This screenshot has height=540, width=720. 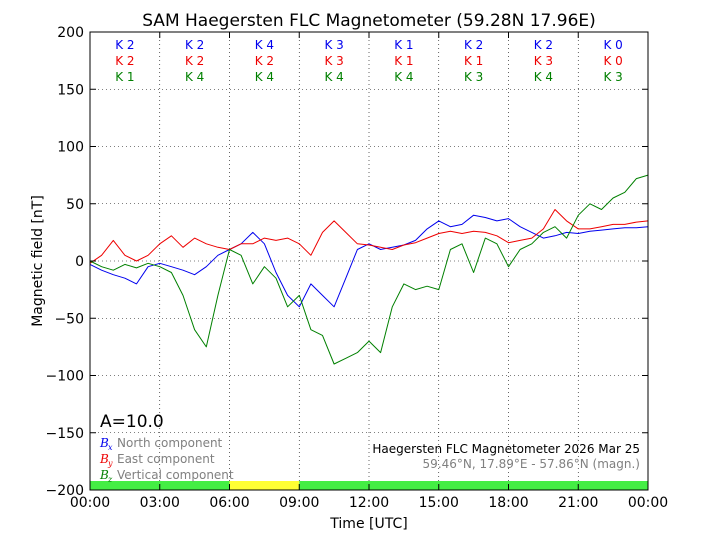 What do you see at coordinates (75, 205) in the screenshot?
I see `y-tick-label: 50` at bounding box center [75, 205].